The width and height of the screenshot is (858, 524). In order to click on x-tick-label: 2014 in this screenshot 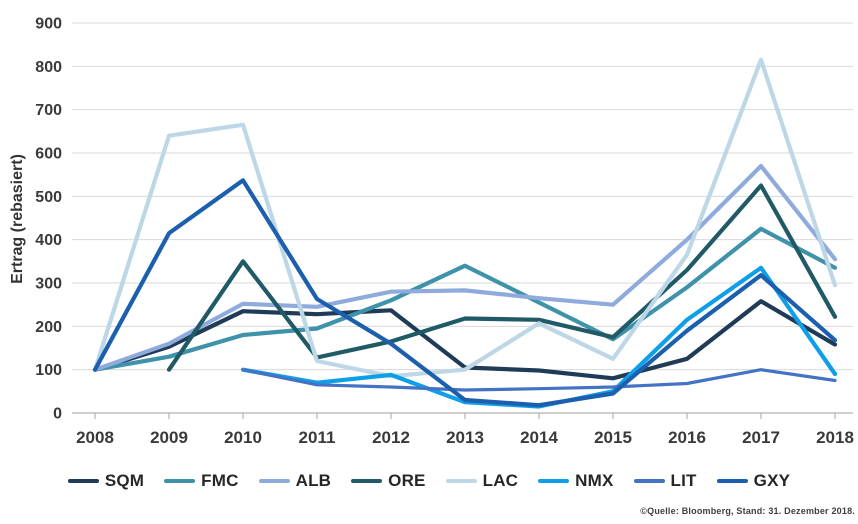, I will do `click(539, 437)`.